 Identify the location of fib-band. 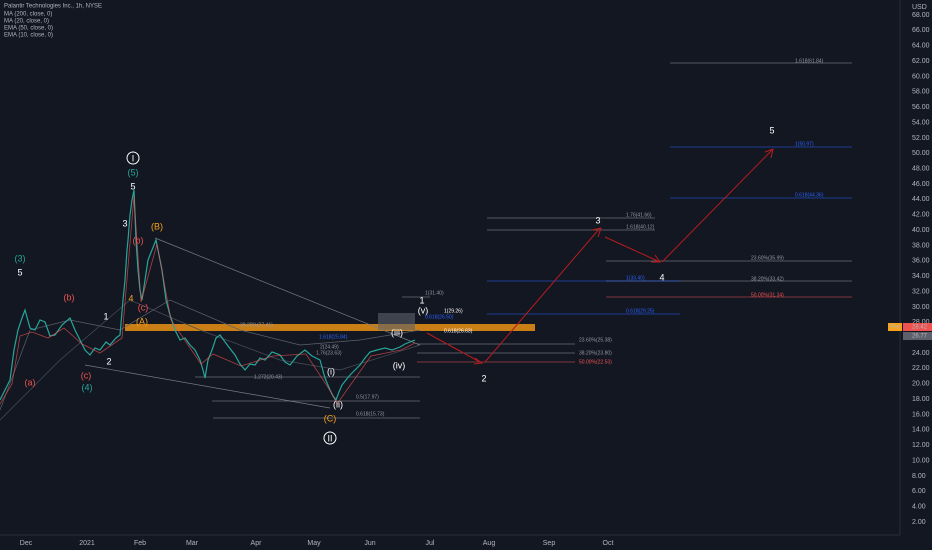
(330, 327).